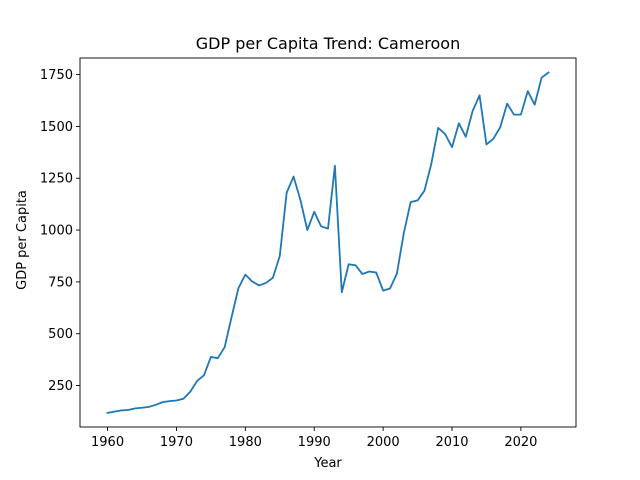 The height and width of the screenshot is (480, 640). What do you see at coordinates (56, 75) in the screenshot?
I see `y-tick-label: 1750` at bounding box center [56, 75].